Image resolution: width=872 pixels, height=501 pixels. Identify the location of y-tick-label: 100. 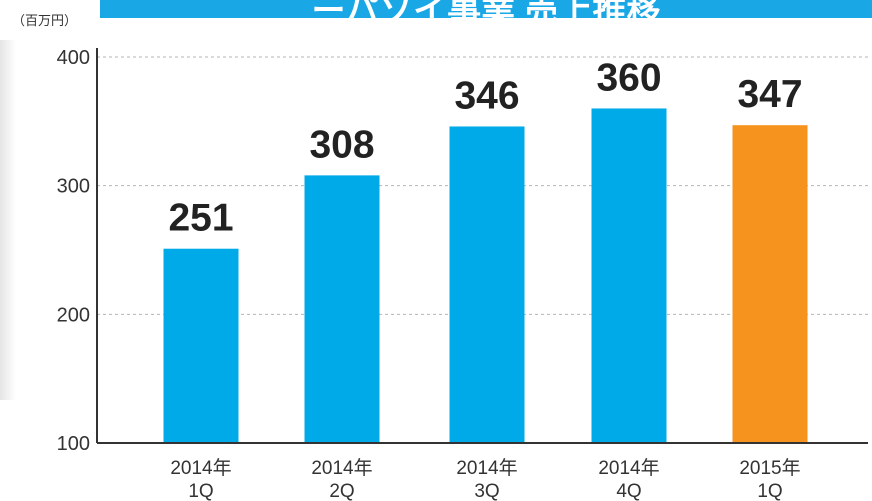
(73, 444).